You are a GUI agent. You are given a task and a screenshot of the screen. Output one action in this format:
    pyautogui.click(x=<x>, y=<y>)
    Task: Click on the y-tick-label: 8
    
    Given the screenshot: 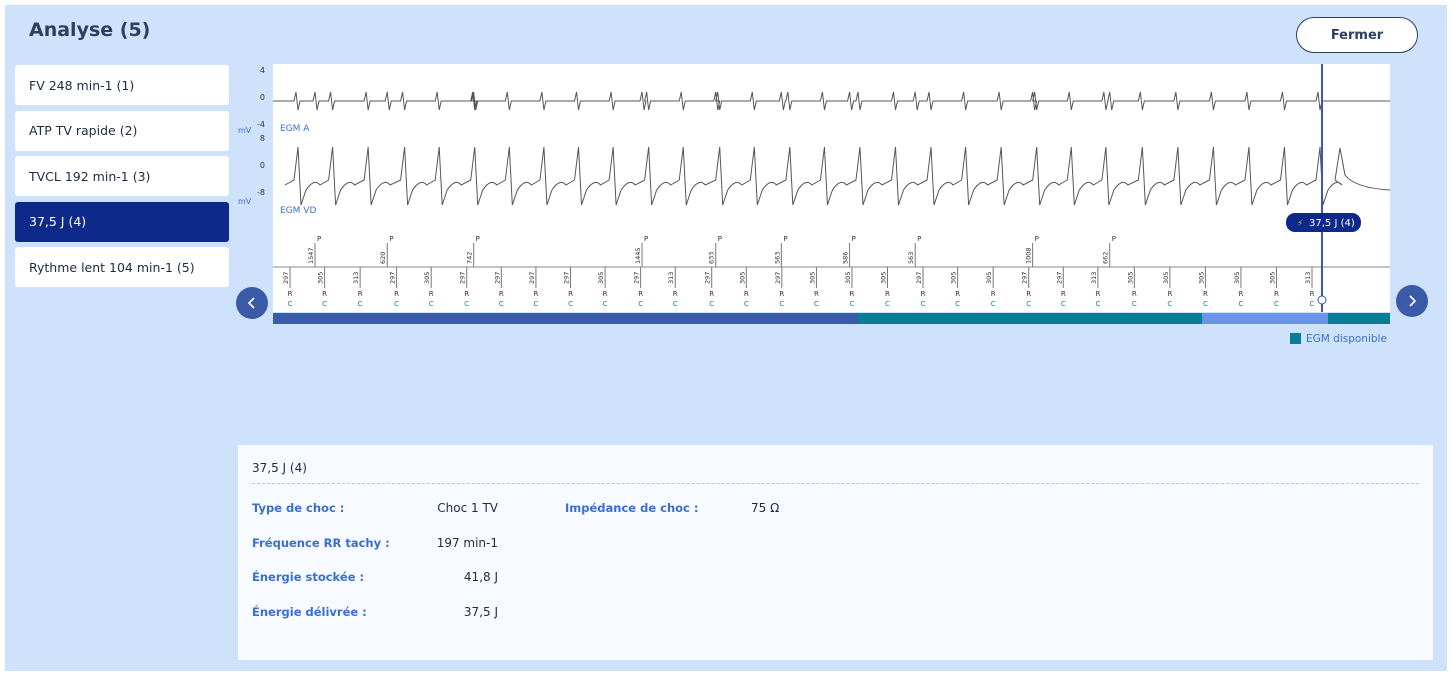 What is the action you would take?
    pyautogui.click(x=262, y=138)
    